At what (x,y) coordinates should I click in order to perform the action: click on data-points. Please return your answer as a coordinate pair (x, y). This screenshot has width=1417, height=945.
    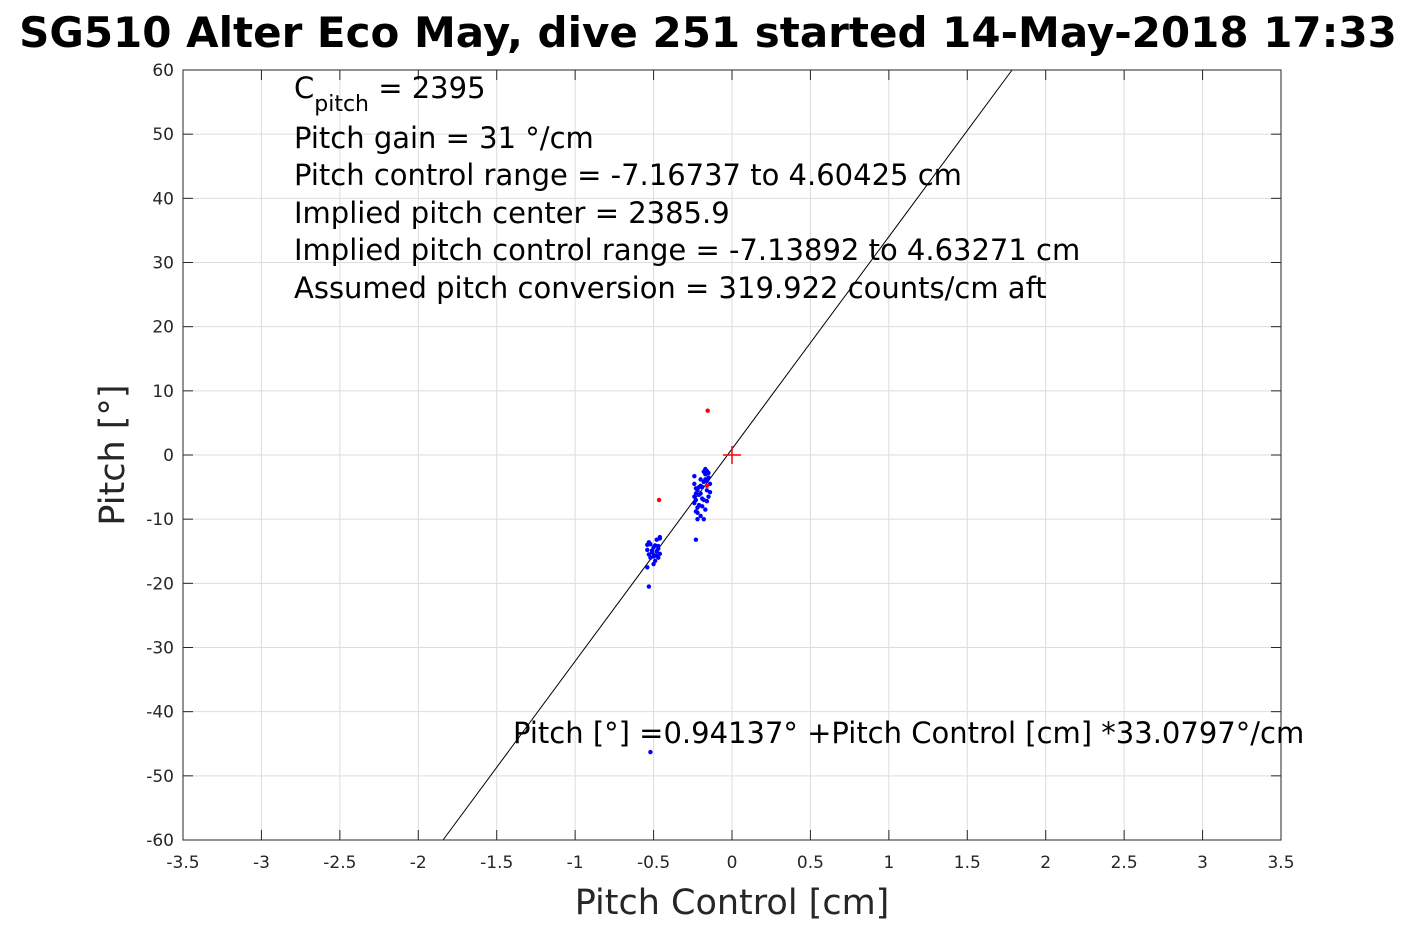
    Looking at the image, I should click on (679, 581).